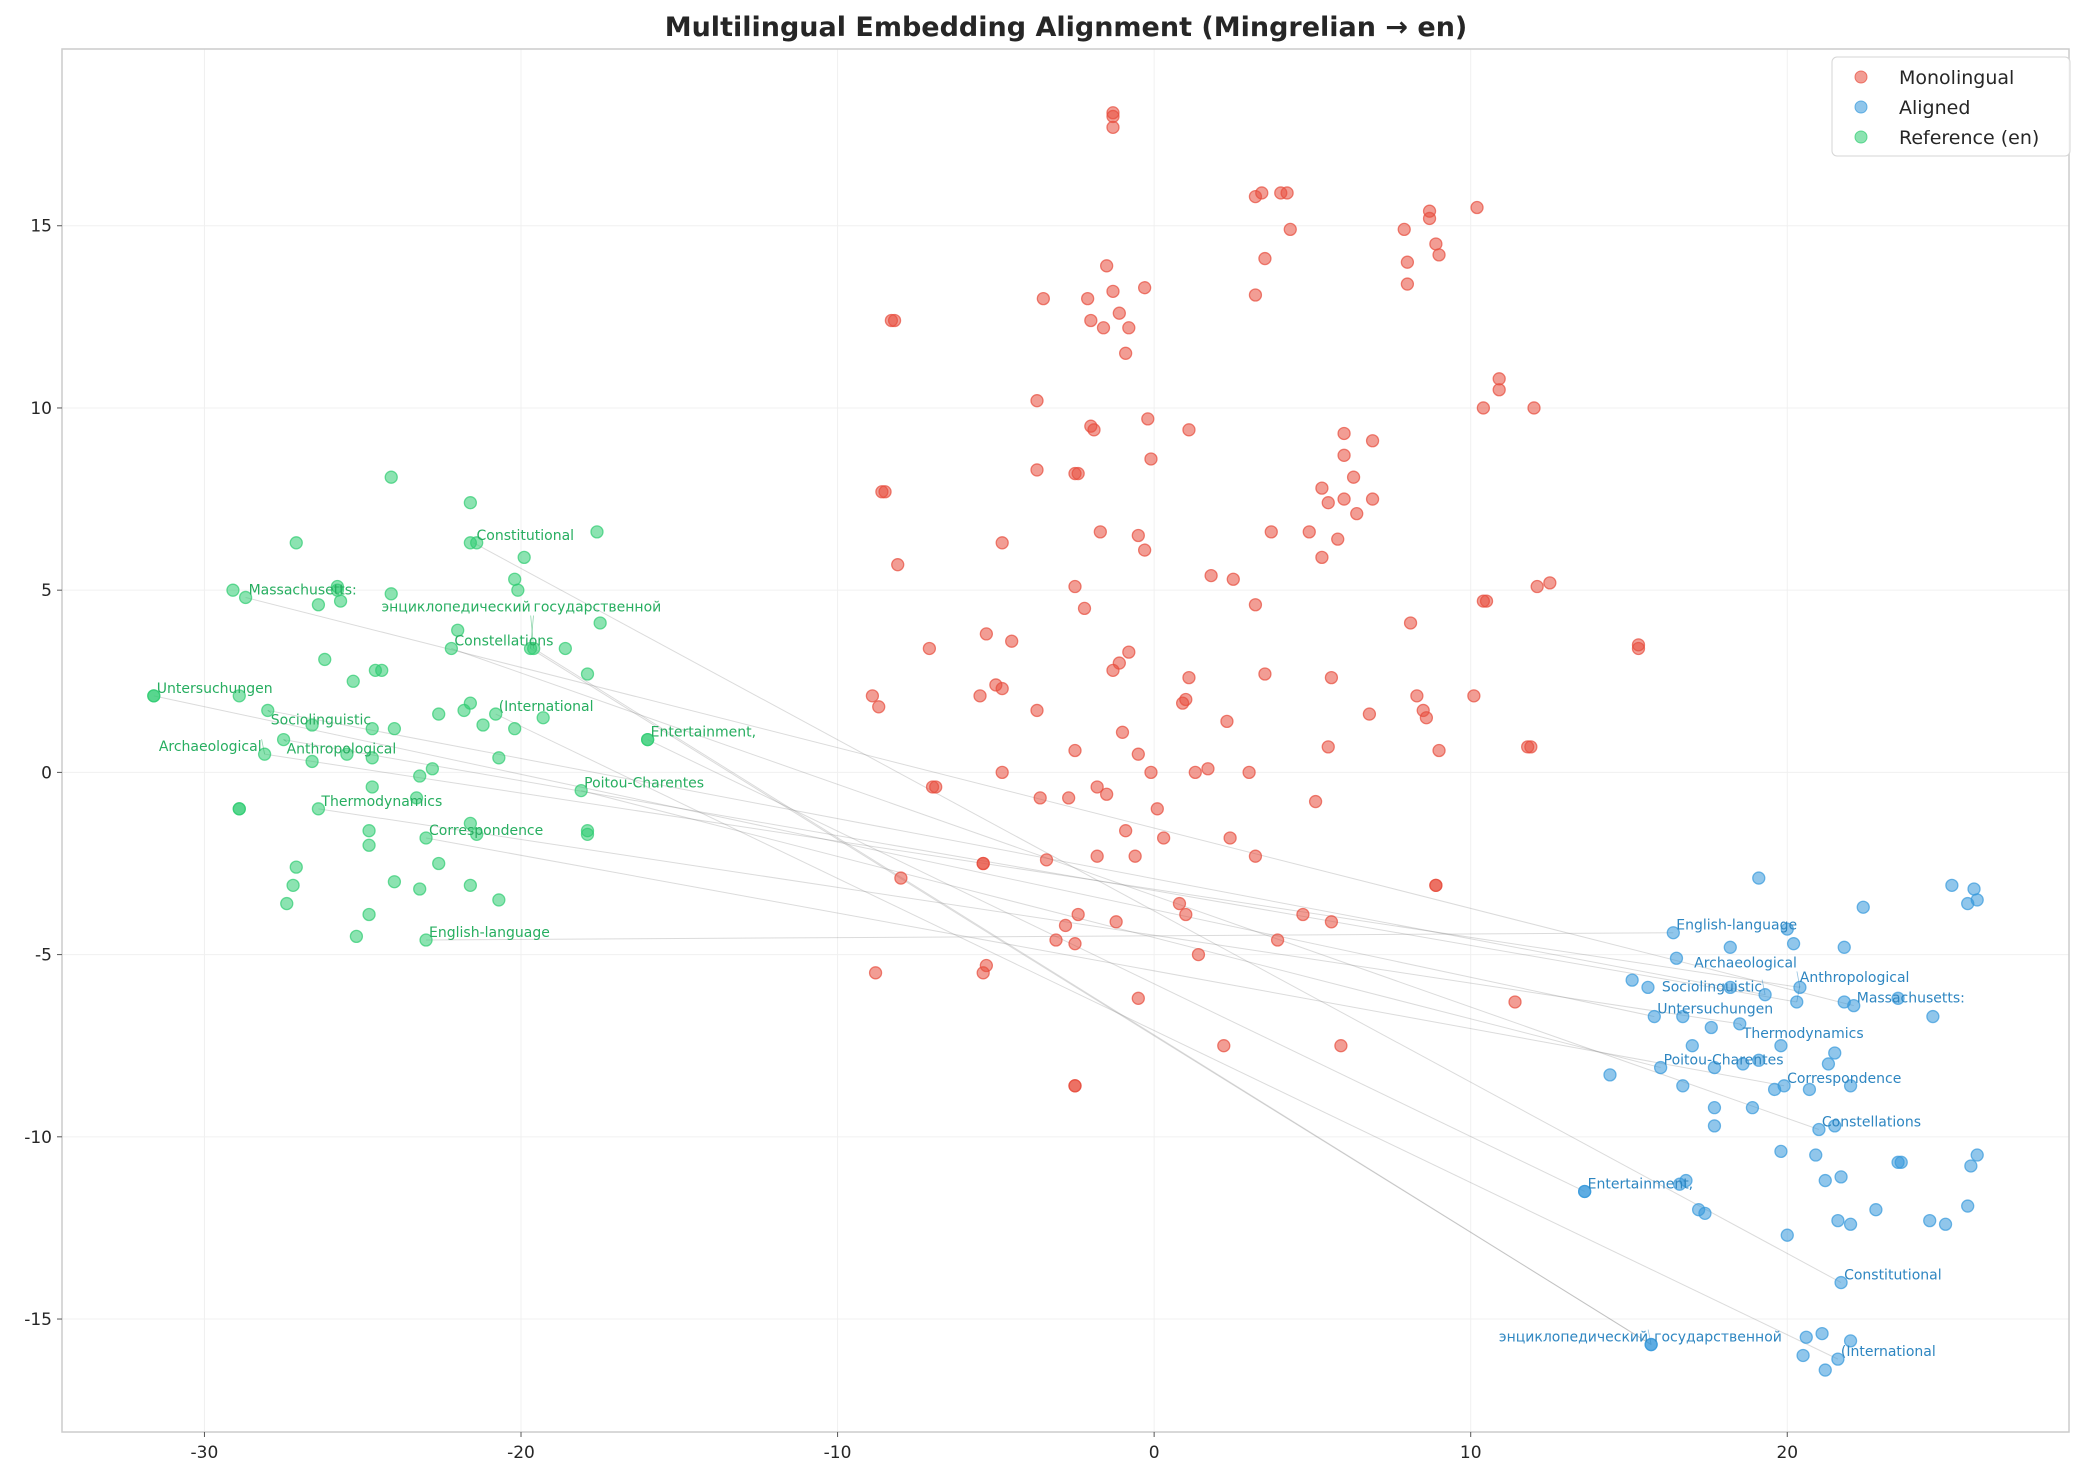  What do you see at coordinates (546, 707) in the screenshot?
I see `reference-point-label: (International` at bounding box center [546, 707].